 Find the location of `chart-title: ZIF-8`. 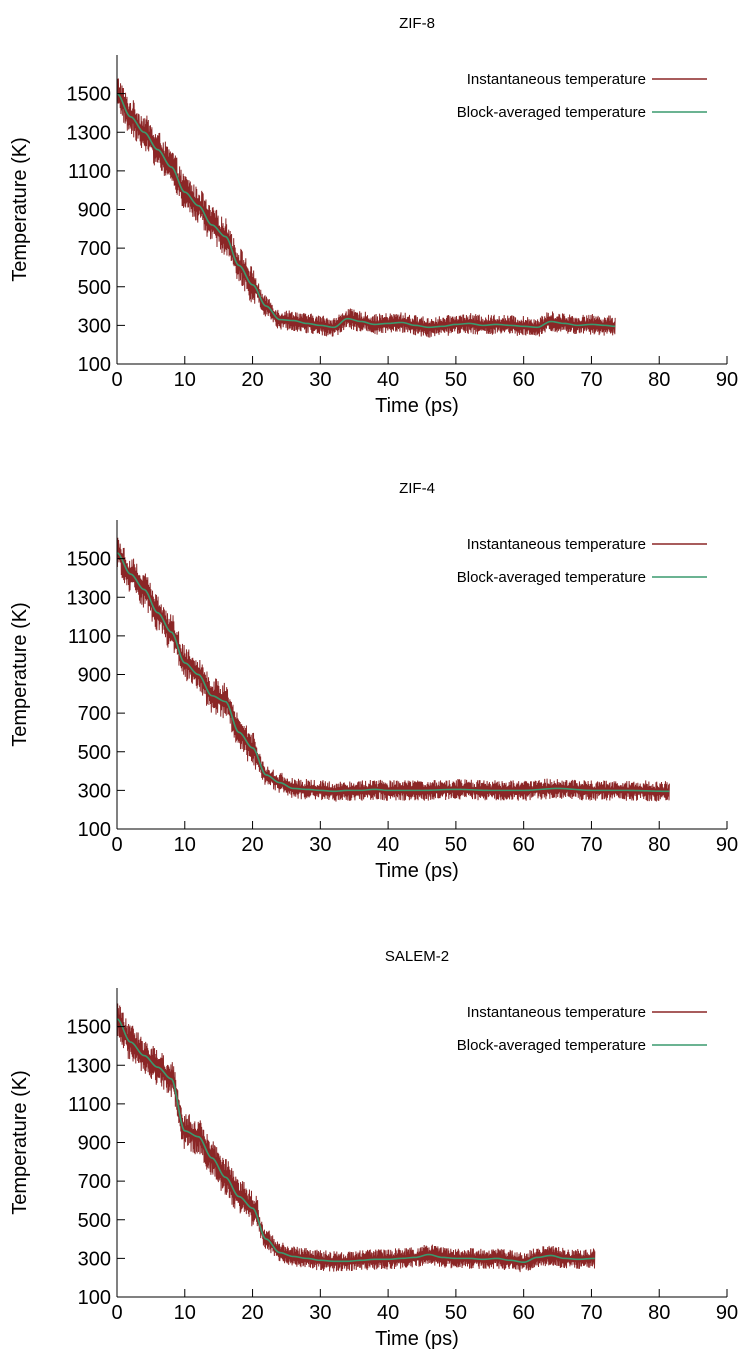

chart-title: ZIF-8 is located at coordinates (417, 23).